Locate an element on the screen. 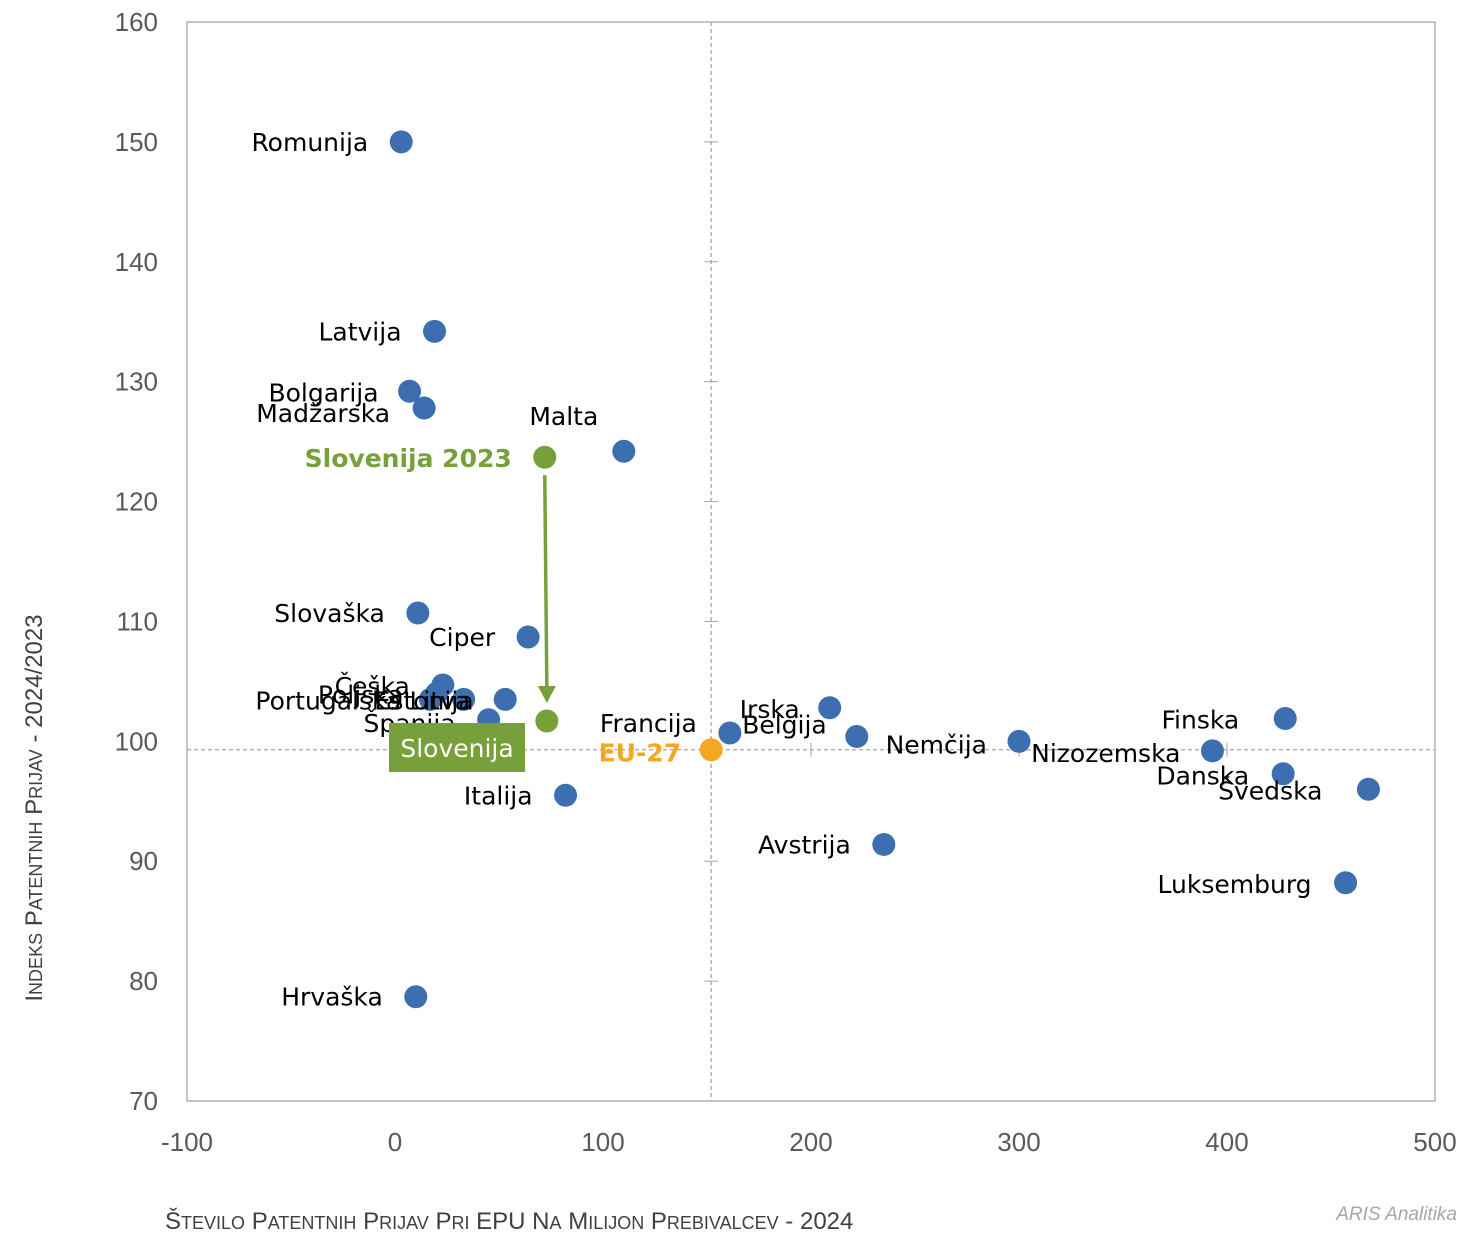 The image size is (1474, 1246). slovenija-label-box is located at coordinates (457, 747).